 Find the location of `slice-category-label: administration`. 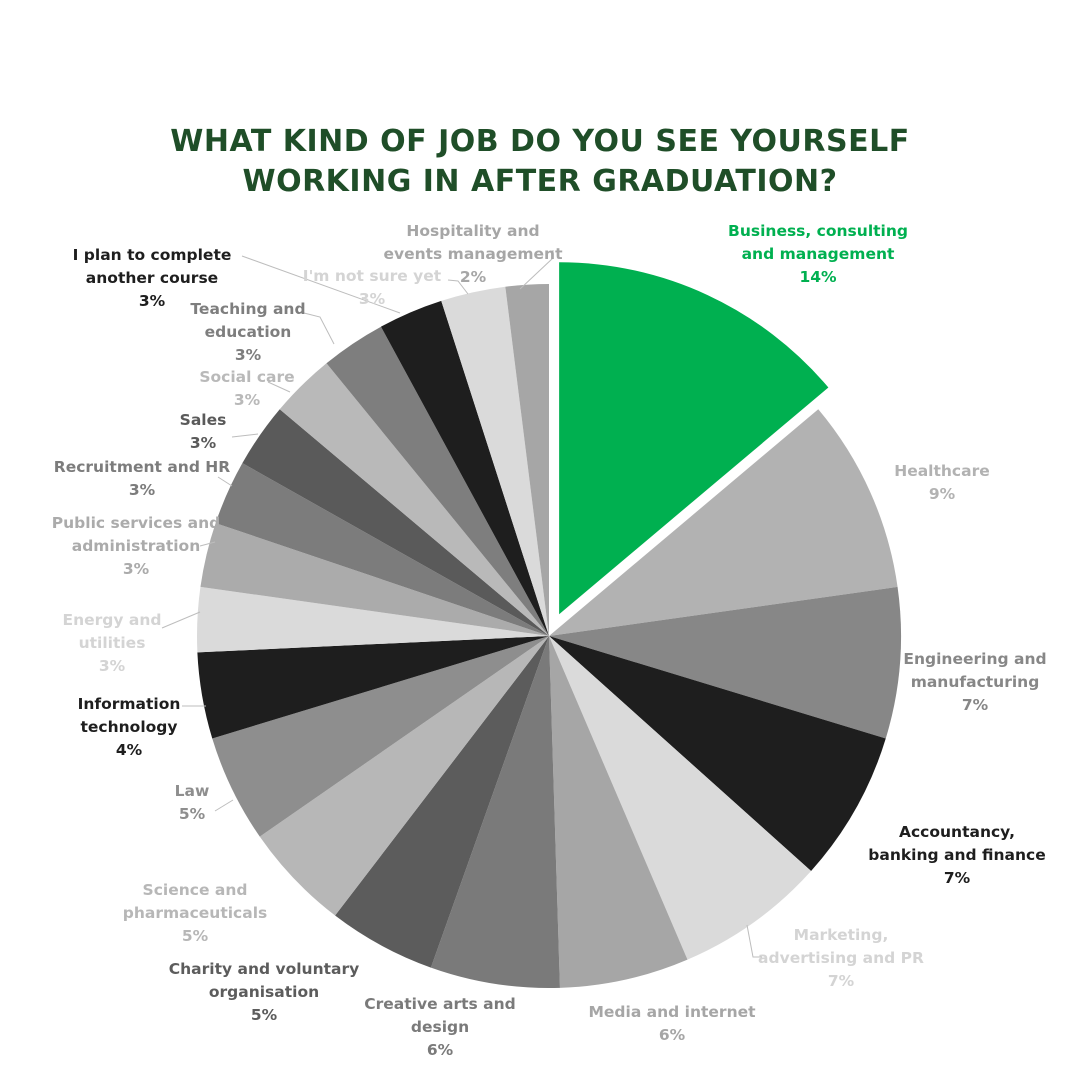

slice-category-label: administration is located at coordinates (136, 546).